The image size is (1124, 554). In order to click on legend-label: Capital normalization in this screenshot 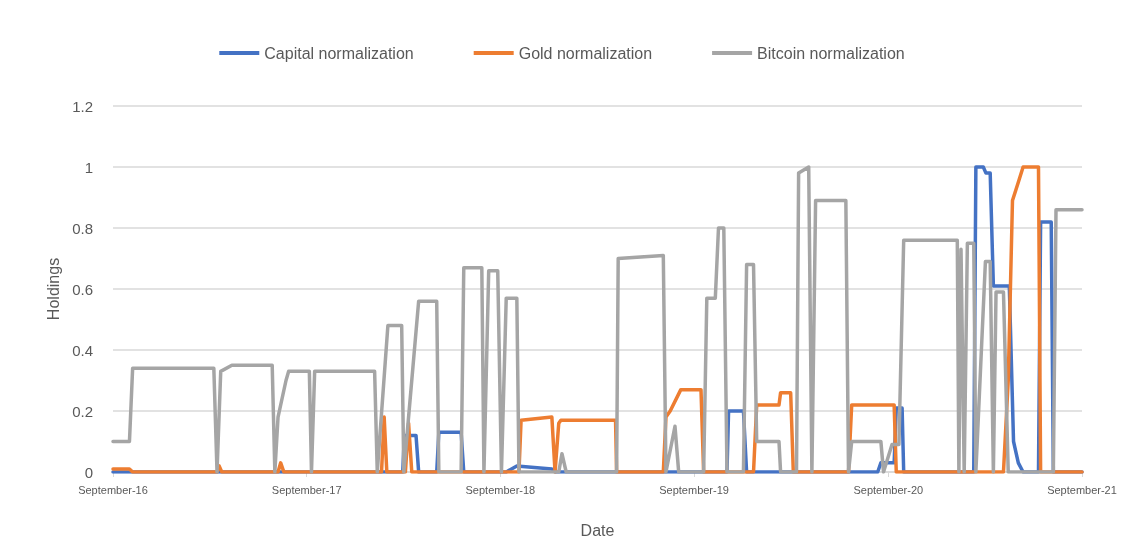, I will do `click(339, 53)`.